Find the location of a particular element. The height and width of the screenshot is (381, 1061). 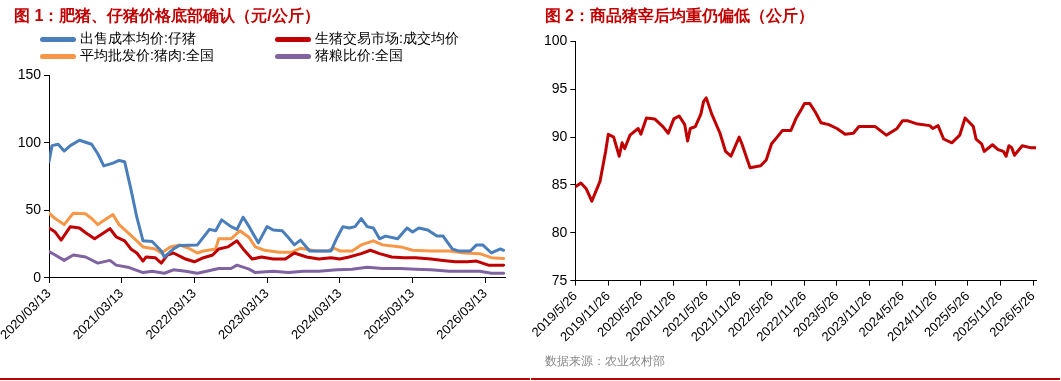

y-tick-label: 50 is located at coordinates (33, 209).